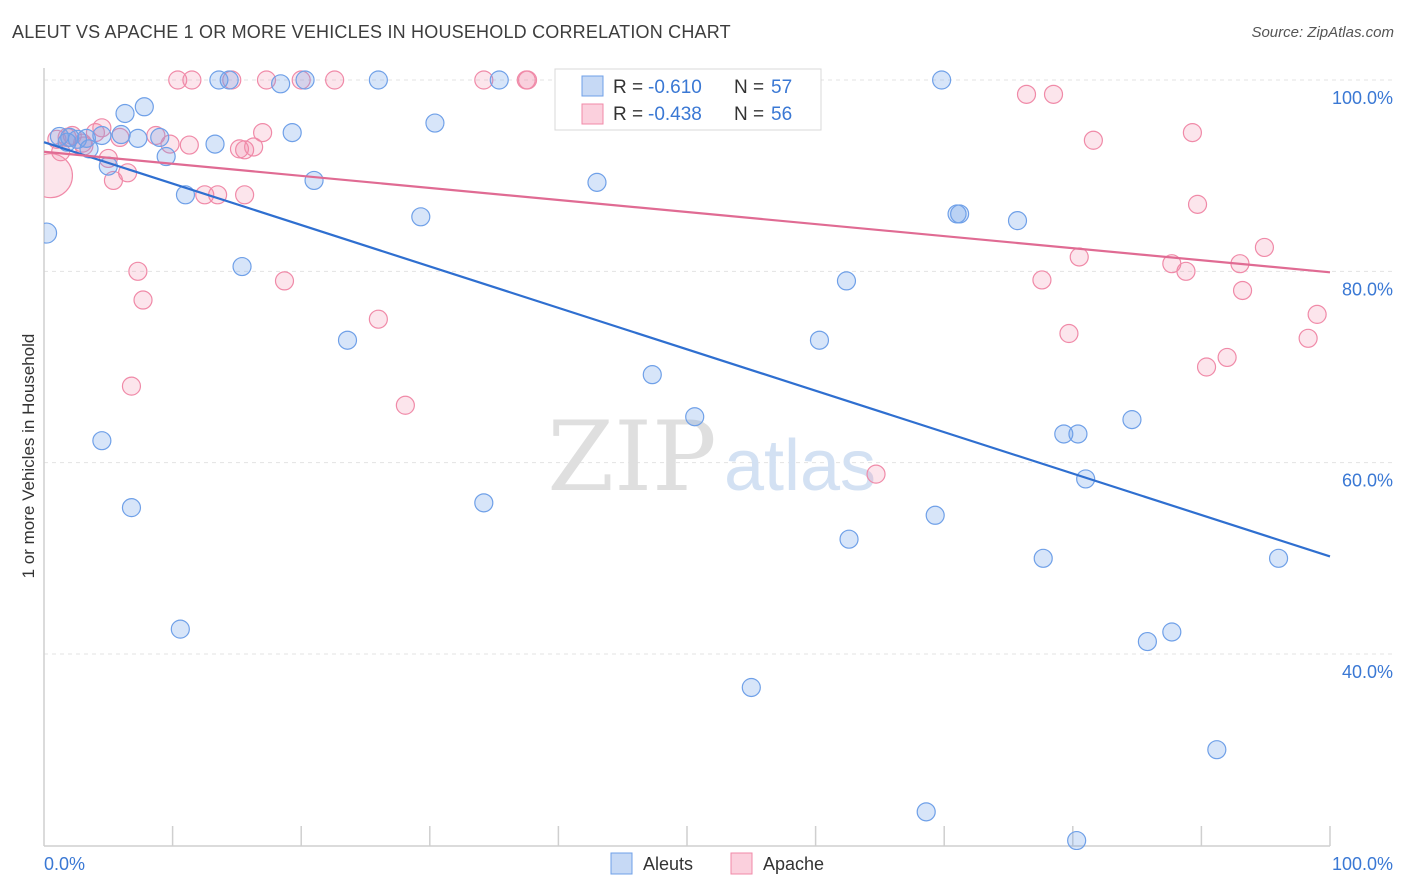 This screenshot has height=892, width=1406. I want to click on y-axis-title: 1 or more Vehicles in Household, so click(28, 456).